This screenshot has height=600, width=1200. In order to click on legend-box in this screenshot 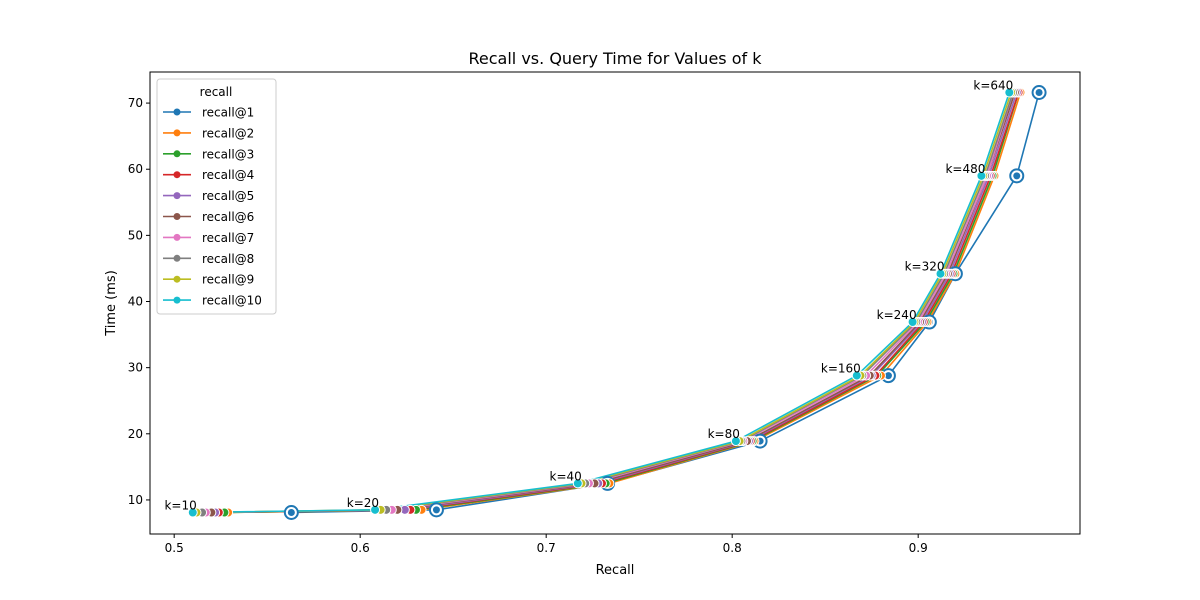, I will do `click(216, 196)`.